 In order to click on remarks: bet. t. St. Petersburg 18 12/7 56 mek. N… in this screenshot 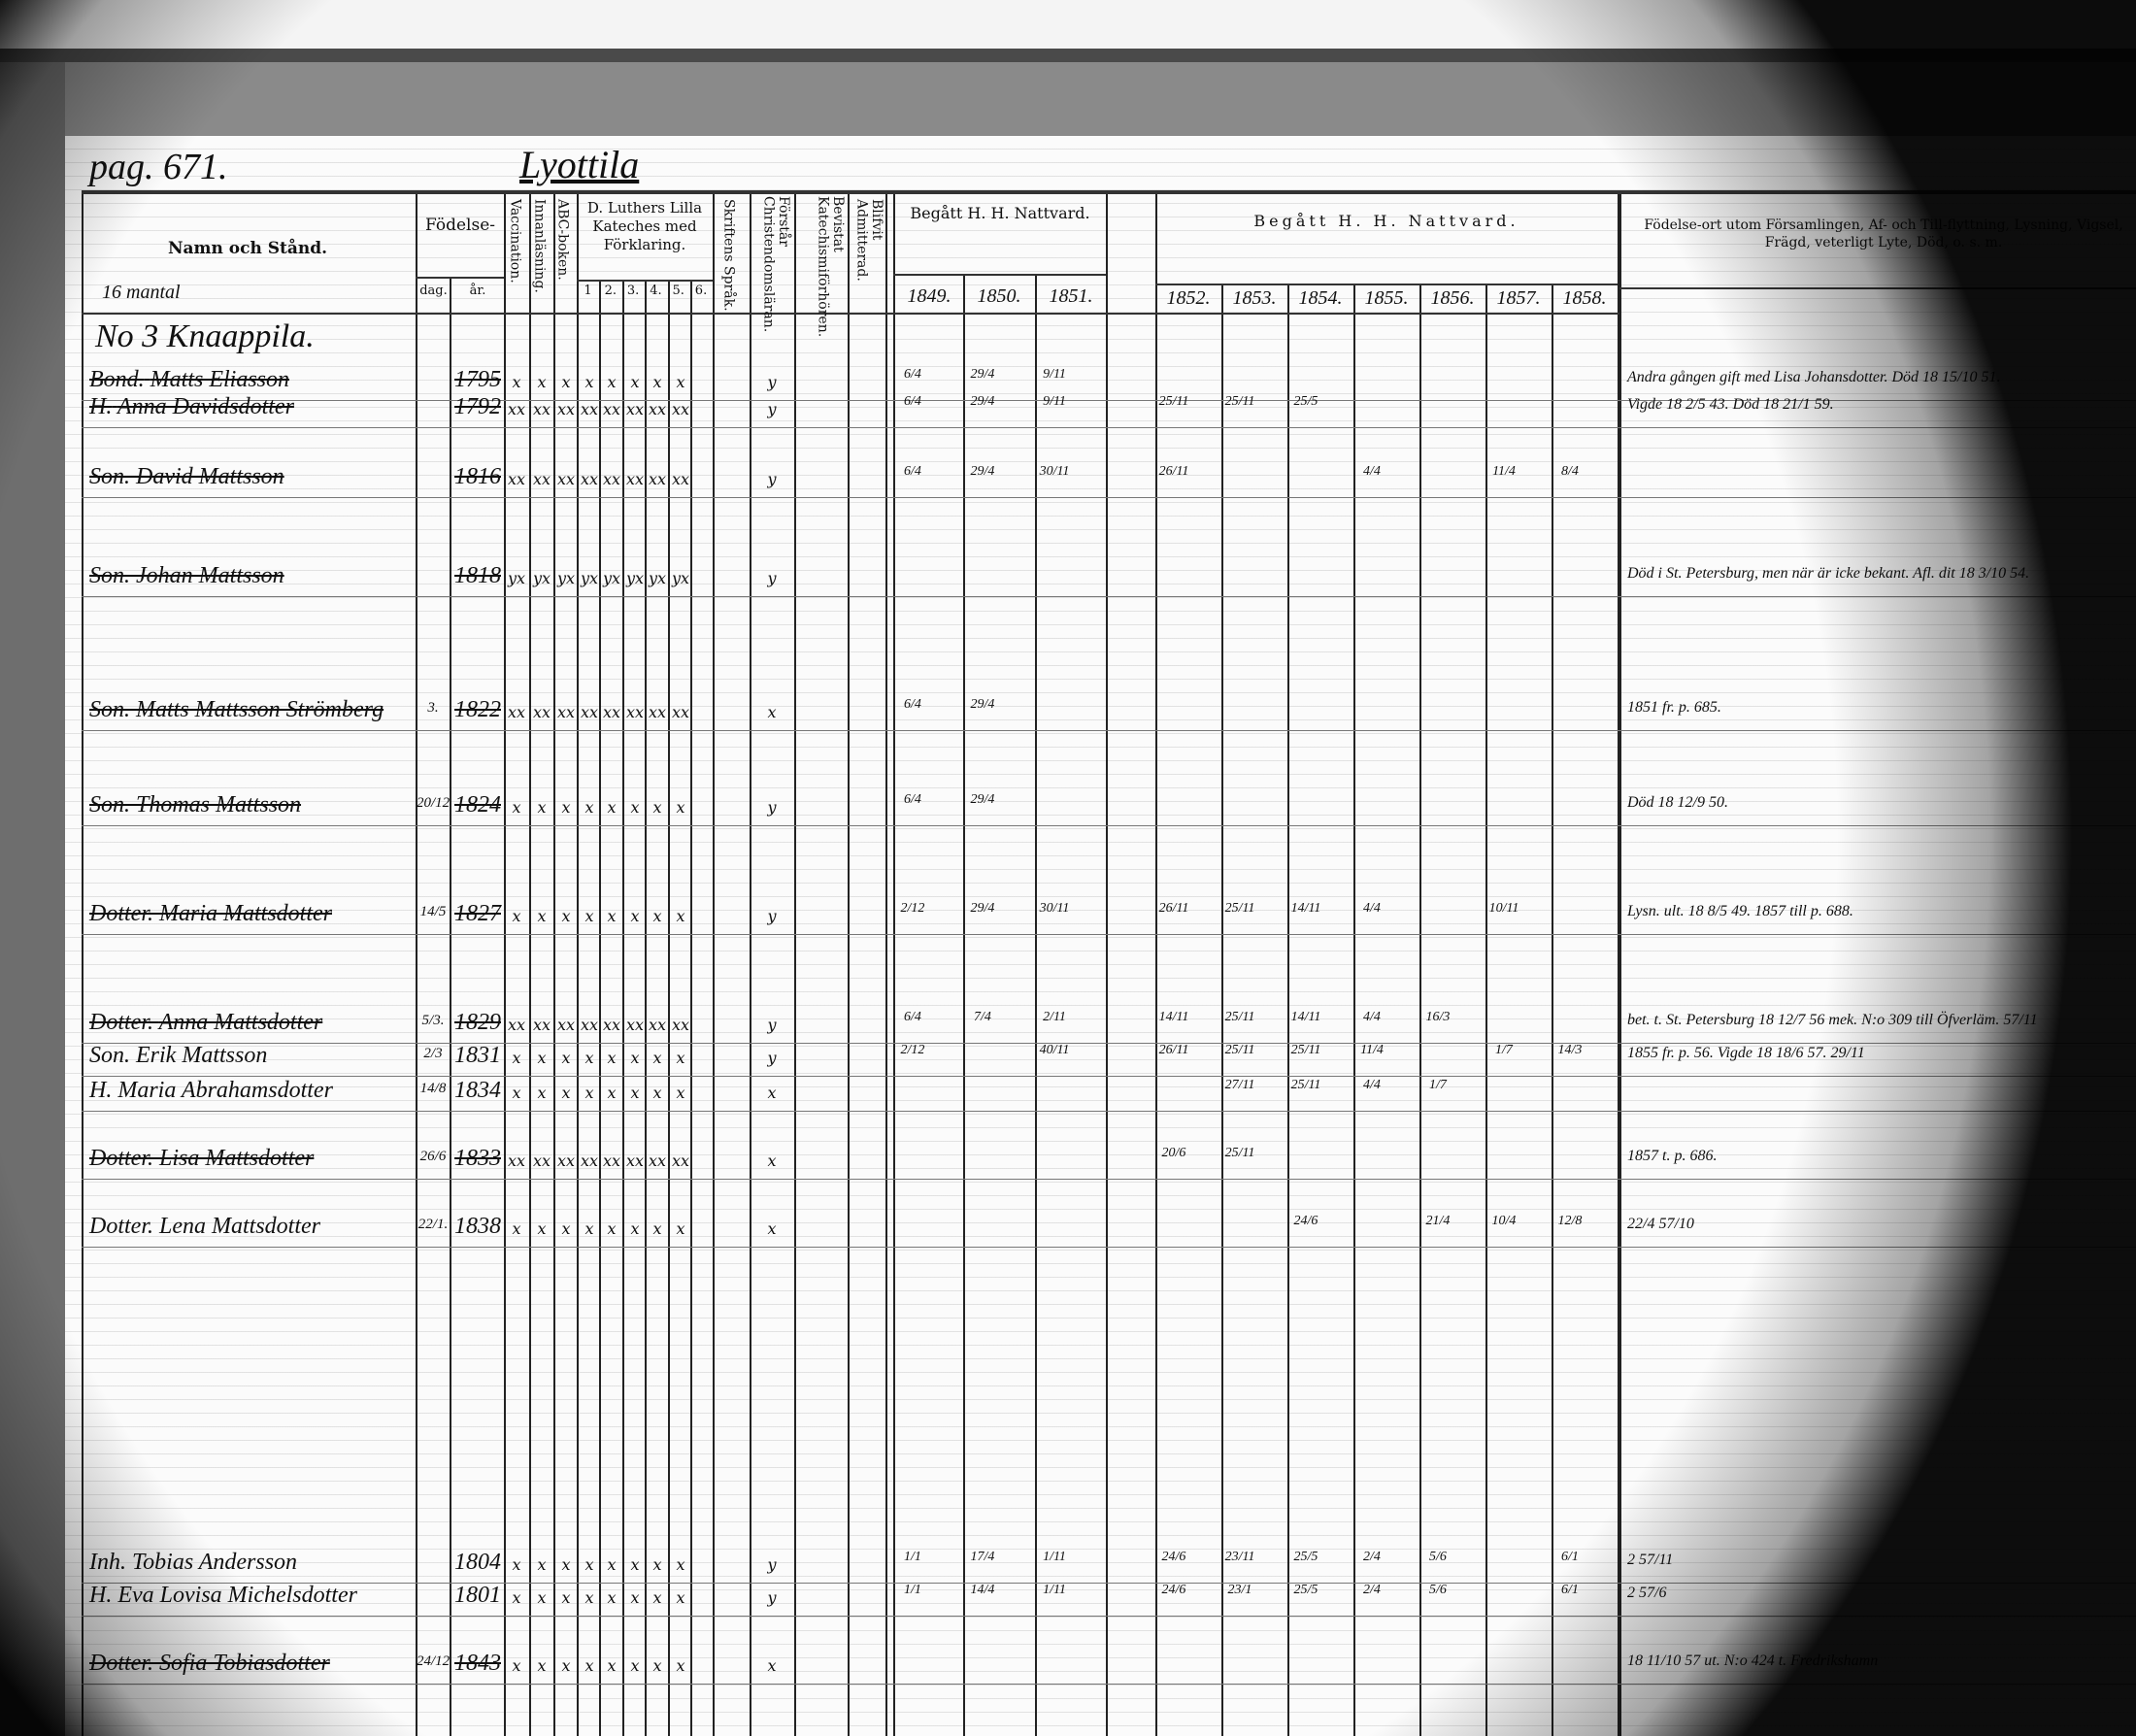, I will do `click(1833, 1020)`.